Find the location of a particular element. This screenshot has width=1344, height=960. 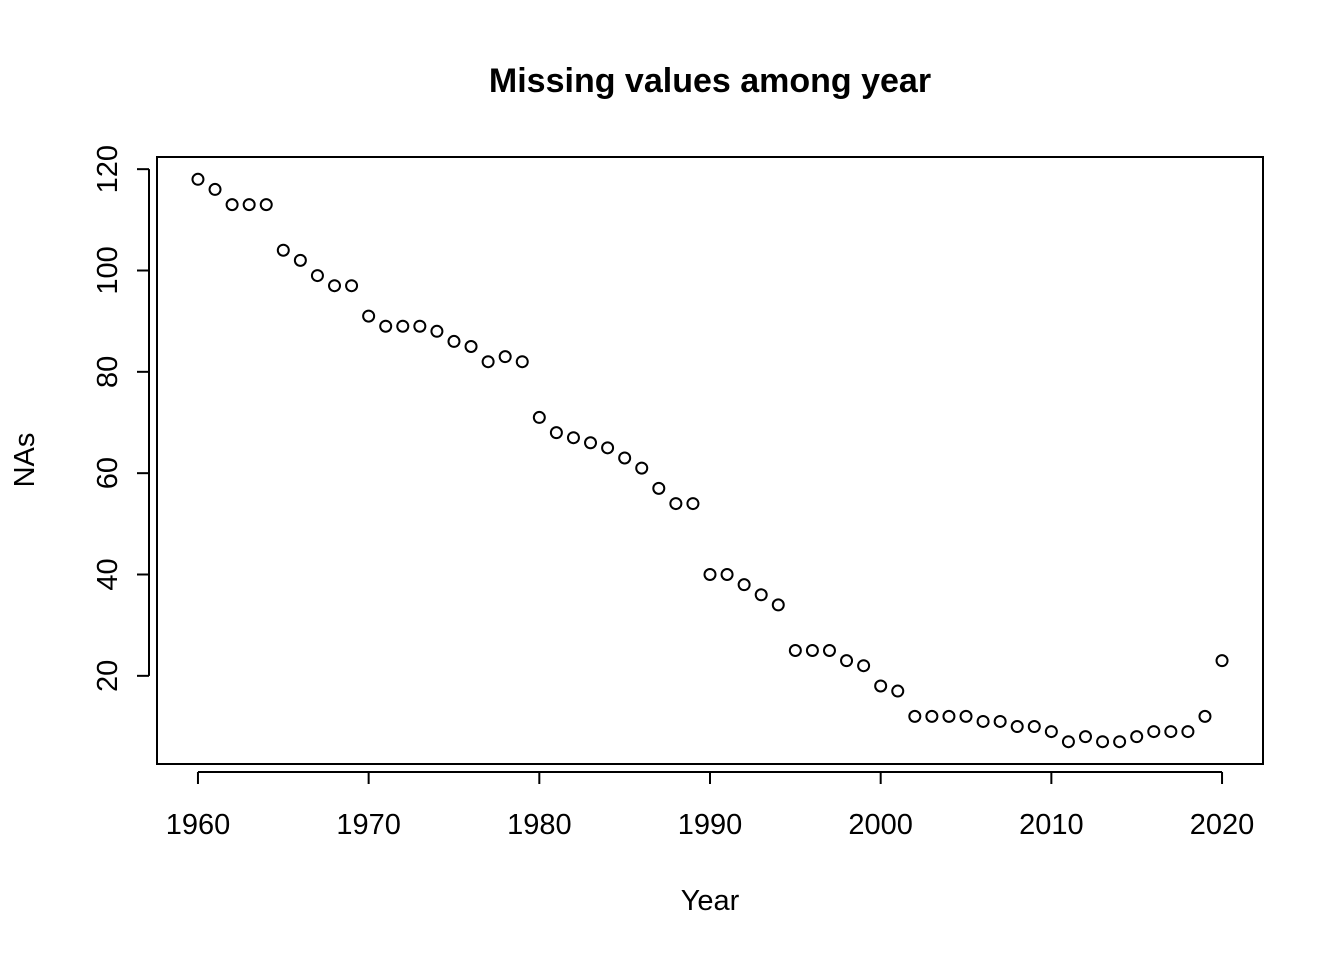

y-tick-label: 20 is located at coordinates (108, 676).